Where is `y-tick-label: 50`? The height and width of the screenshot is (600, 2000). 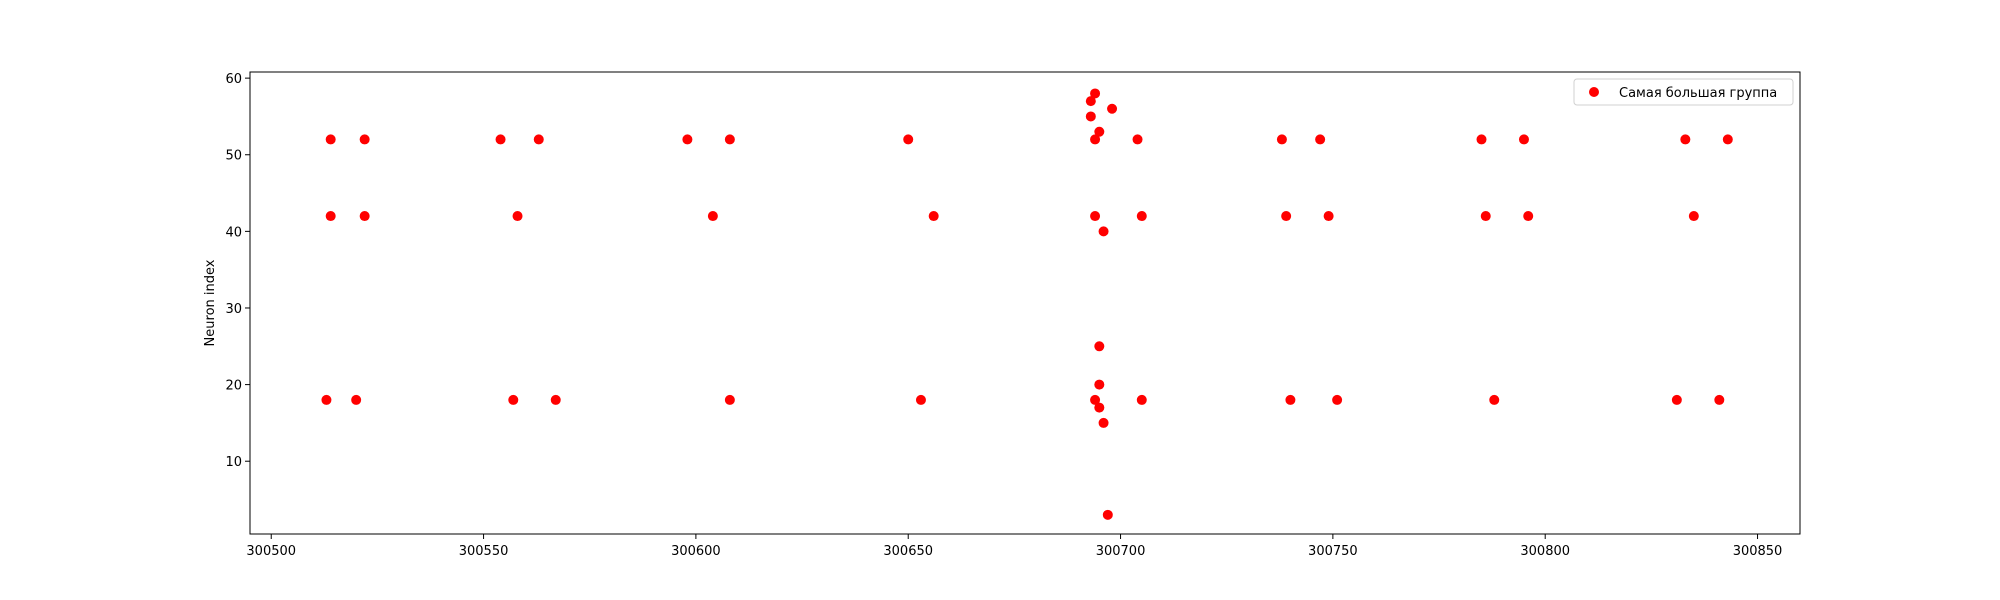 y-tick-label: 50 is located at coordinates (233, 156).